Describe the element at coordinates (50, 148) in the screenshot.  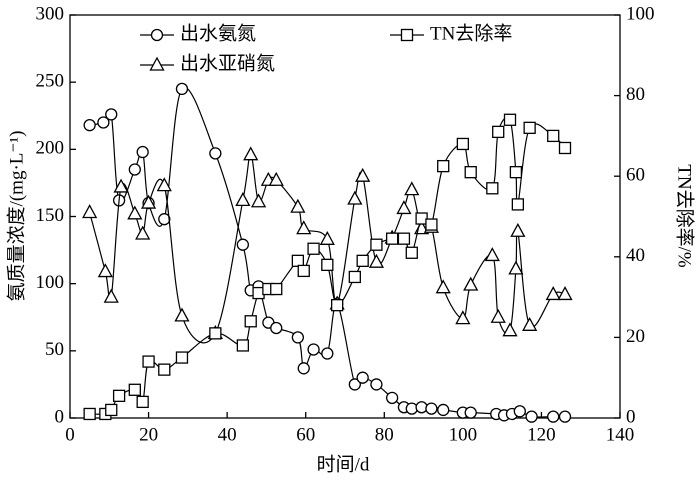
I see `y-tick-label: 200` at that location.